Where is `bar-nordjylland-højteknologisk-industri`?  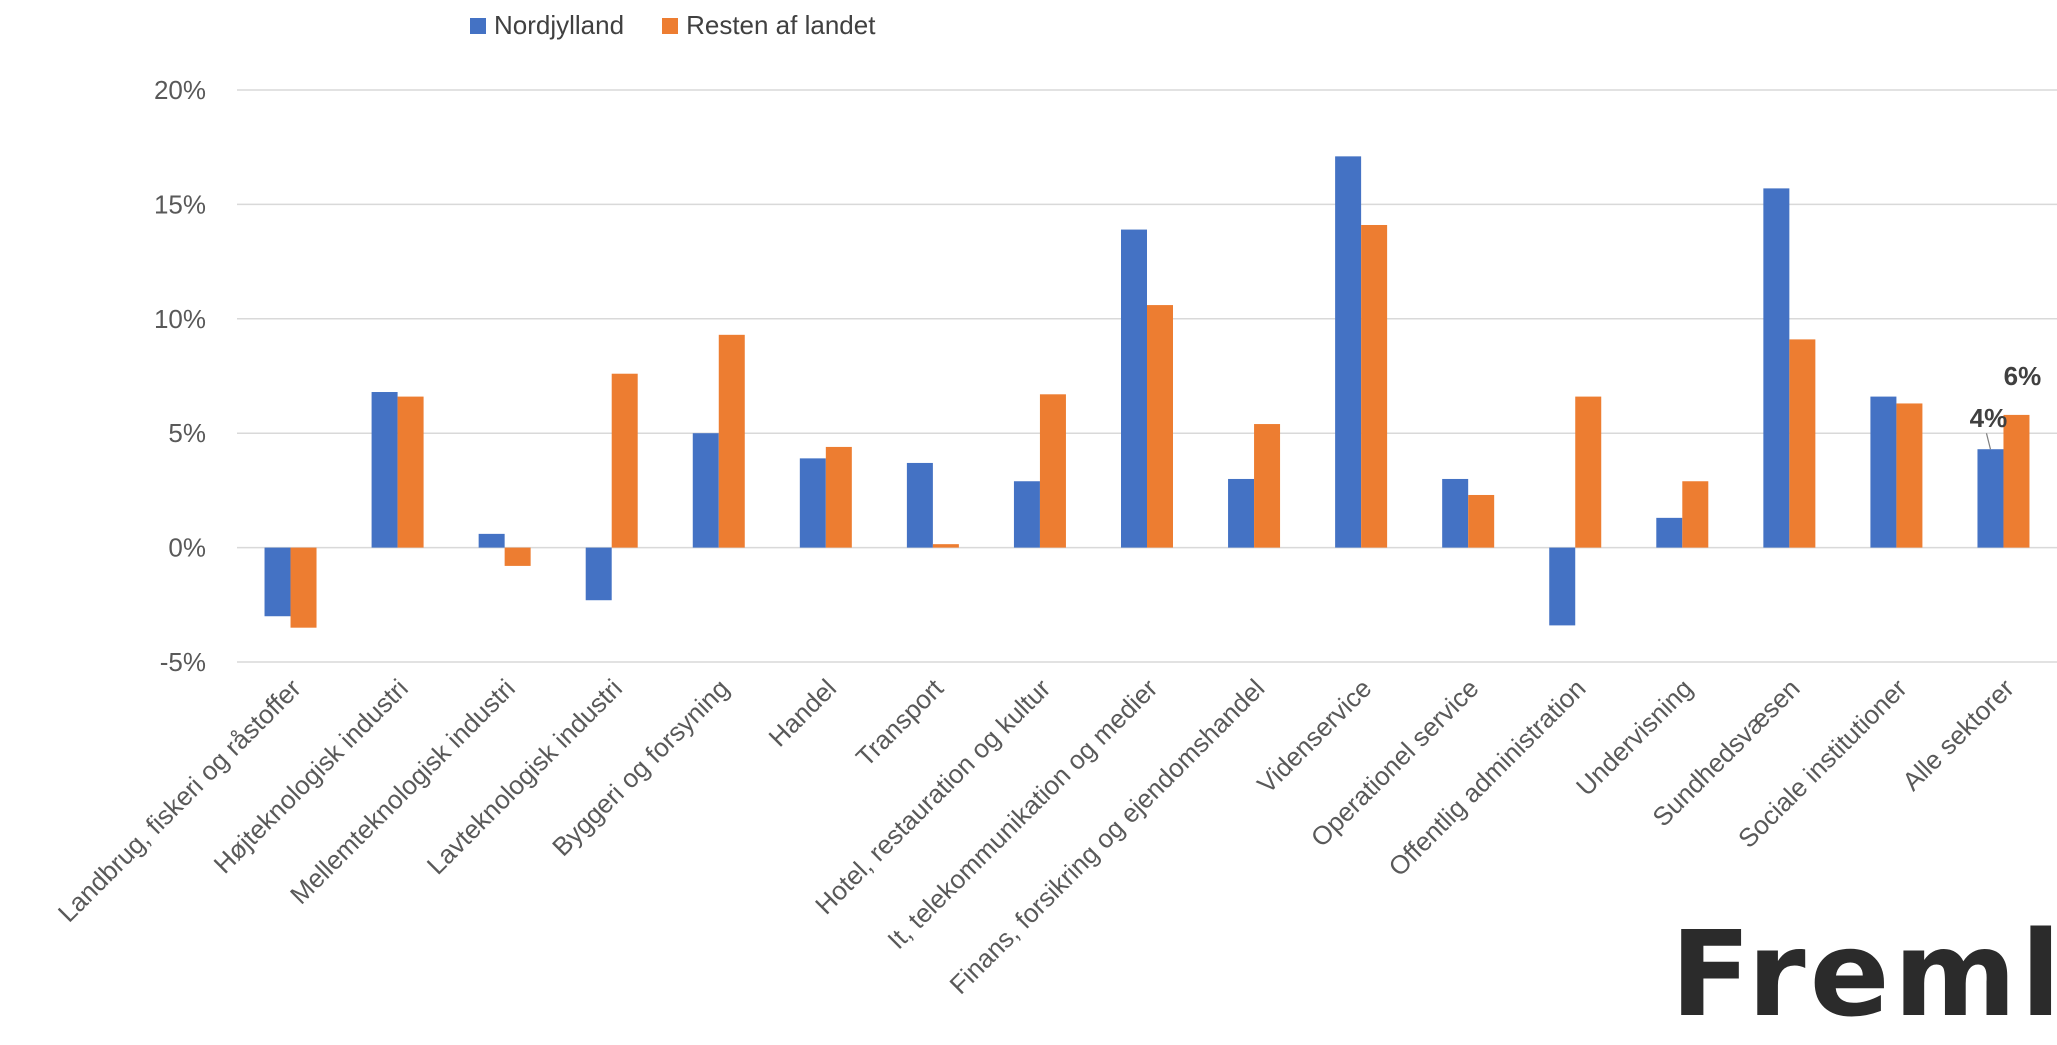 bar-nordjylland-højteknologisk-industri is located at coordinates (384, 470).